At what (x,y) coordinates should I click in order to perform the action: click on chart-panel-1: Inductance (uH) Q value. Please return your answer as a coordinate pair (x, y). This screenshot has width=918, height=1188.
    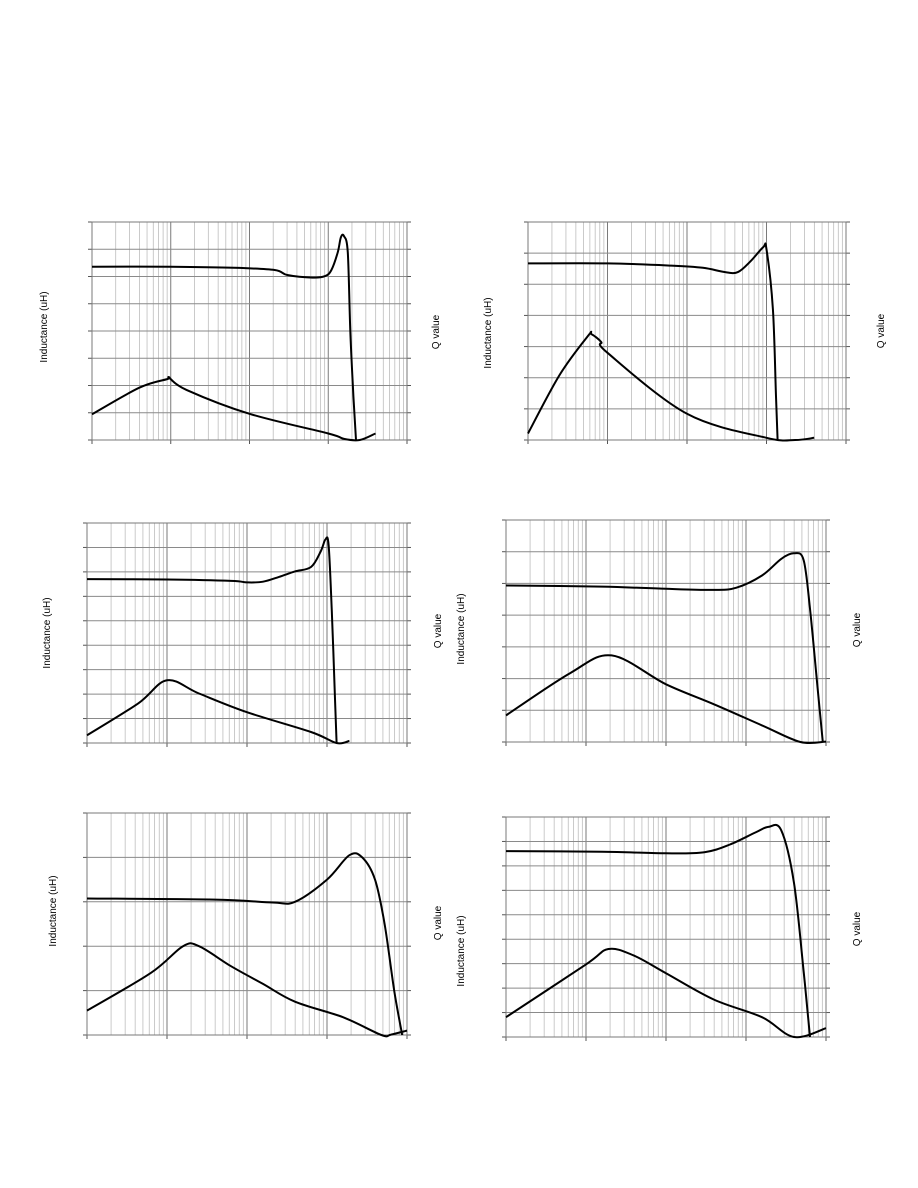
    Looking at the image, I should click on (240, 332).